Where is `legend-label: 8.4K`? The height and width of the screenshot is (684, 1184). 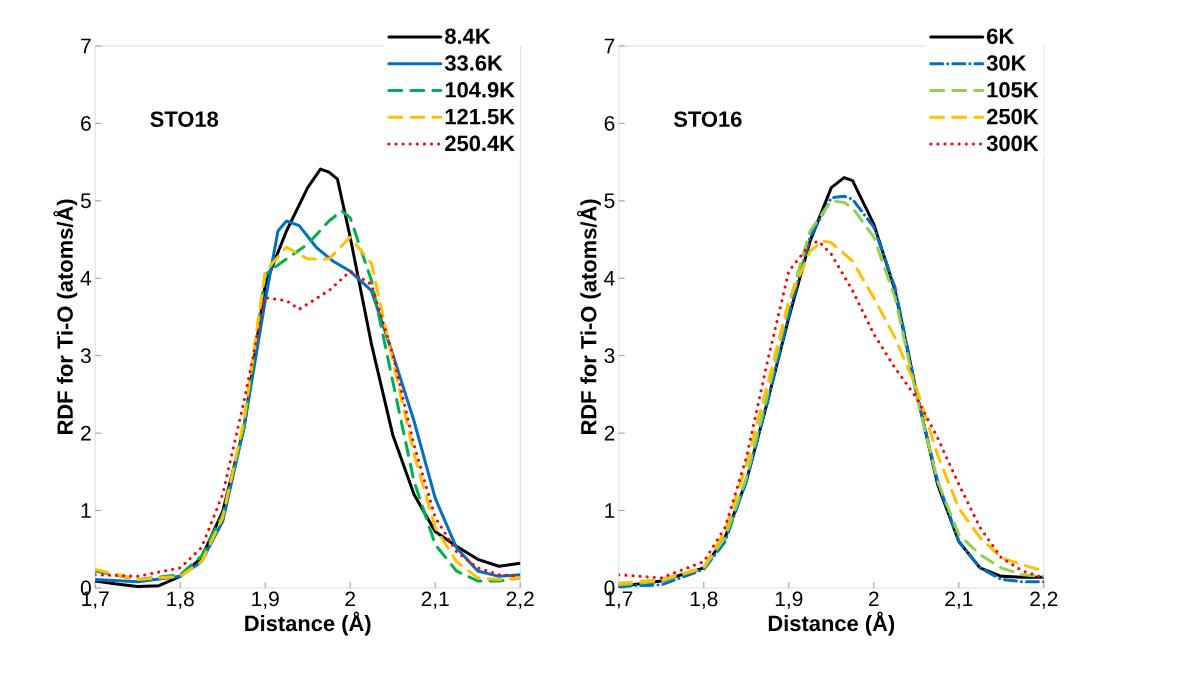 legend-label: 8.4K is located at coordinates (468, 36).